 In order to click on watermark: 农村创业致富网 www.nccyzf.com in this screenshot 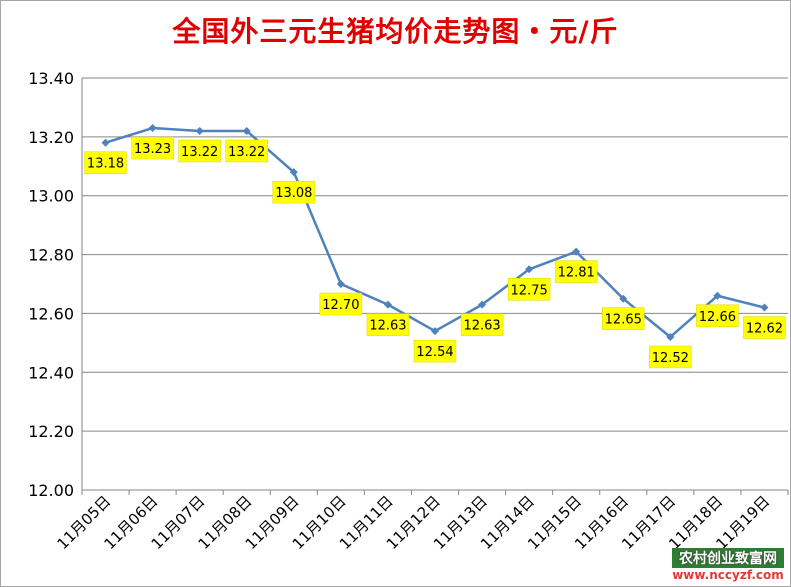, I will do `click(728, 565)`.